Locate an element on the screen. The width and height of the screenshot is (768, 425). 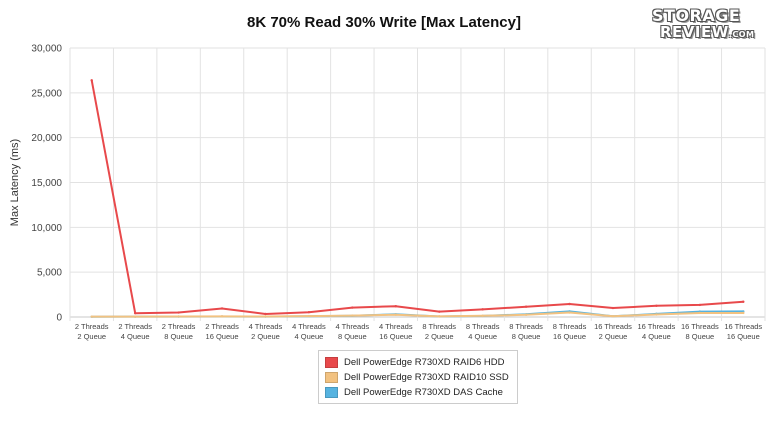
logo-suffix: .COM is located at coordinates (741, 34).